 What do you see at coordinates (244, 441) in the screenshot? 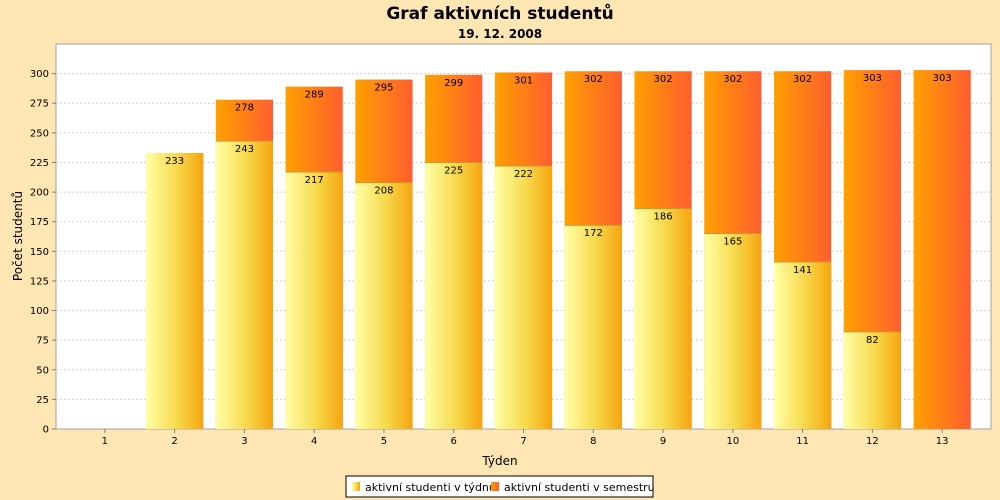
I see `x-tick-label: 3` at bounding box center [244, 441].